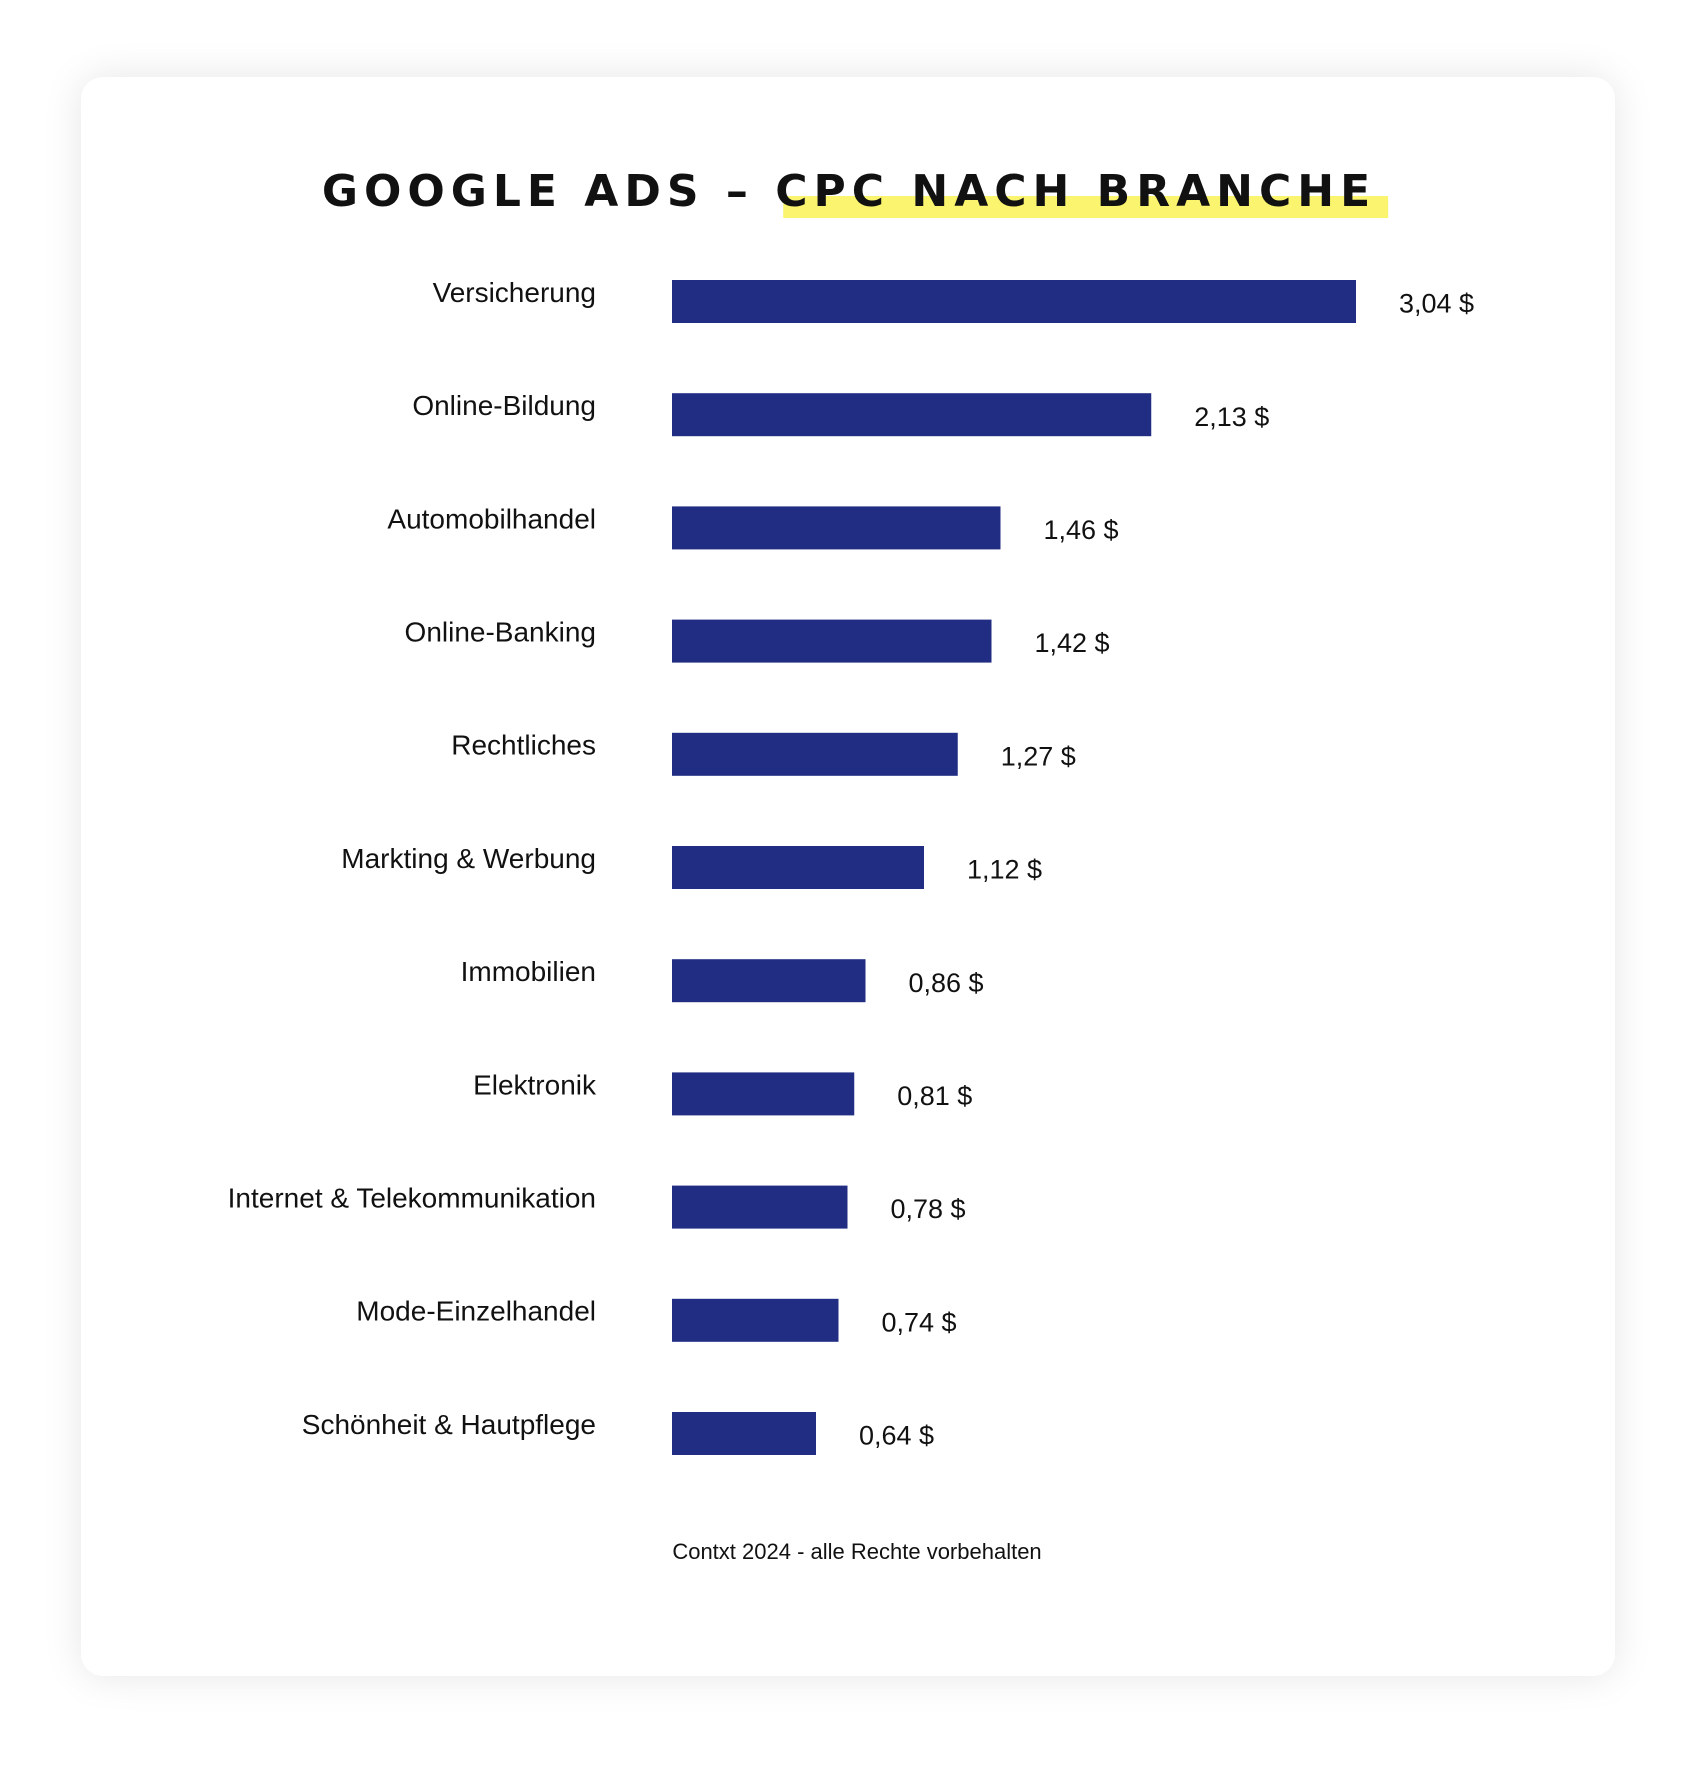  I want to click on category-label: Immobilien, so click(528, 971).